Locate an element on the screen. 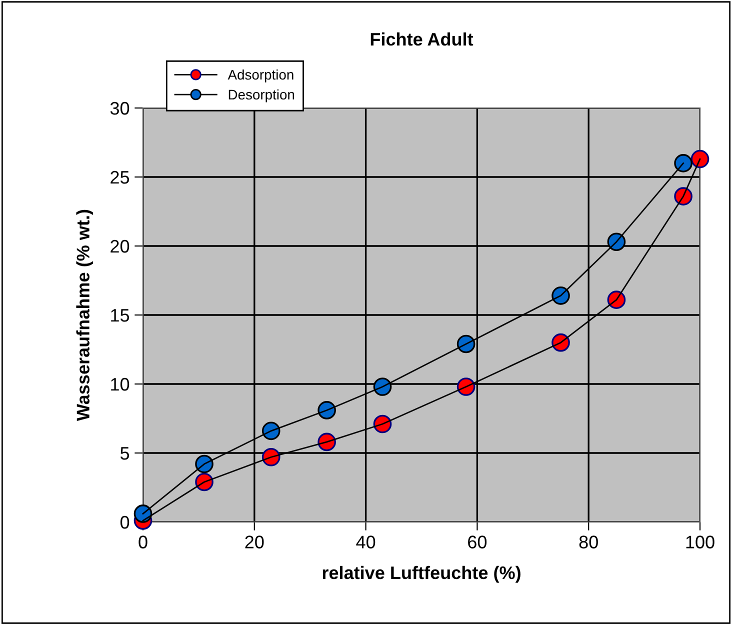 This screenshot has height=625, width=732. x-tick-label: 40 is located at coordinates (366, 542).